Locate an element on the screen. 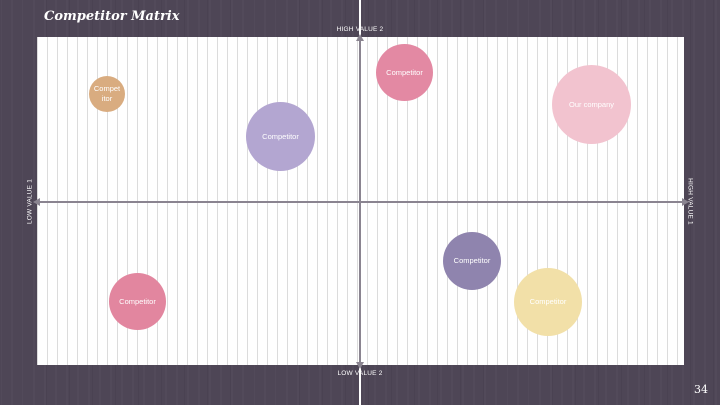 This screenshot has height=405, width=720. arrow-right-icon is located at coordinates (685, 202).